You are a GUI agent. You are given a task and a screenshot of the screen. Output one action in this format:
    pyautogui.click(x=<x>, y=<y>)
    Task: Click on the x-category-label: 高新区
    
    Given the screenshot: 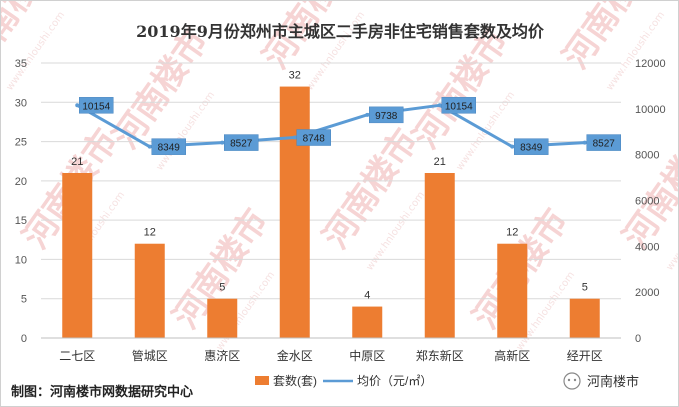 What is the action you would take?
    pyautogui.click(x=512, y=355)
    